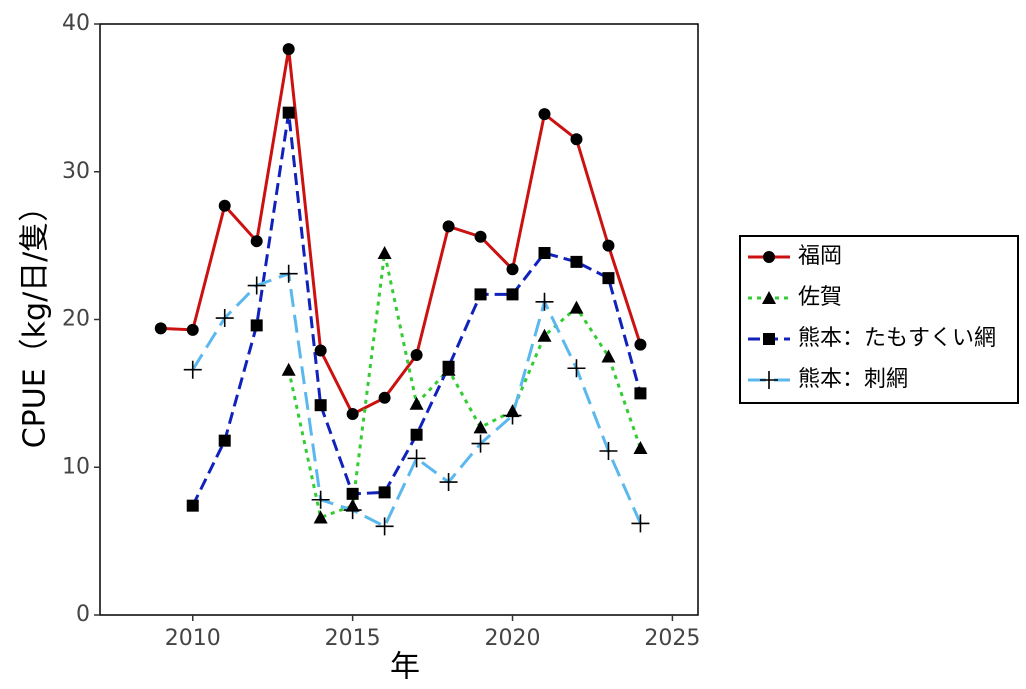 This screenshot has height=689, width=1026. I want to click on x-tick-label: 2025, so click(672, 638).